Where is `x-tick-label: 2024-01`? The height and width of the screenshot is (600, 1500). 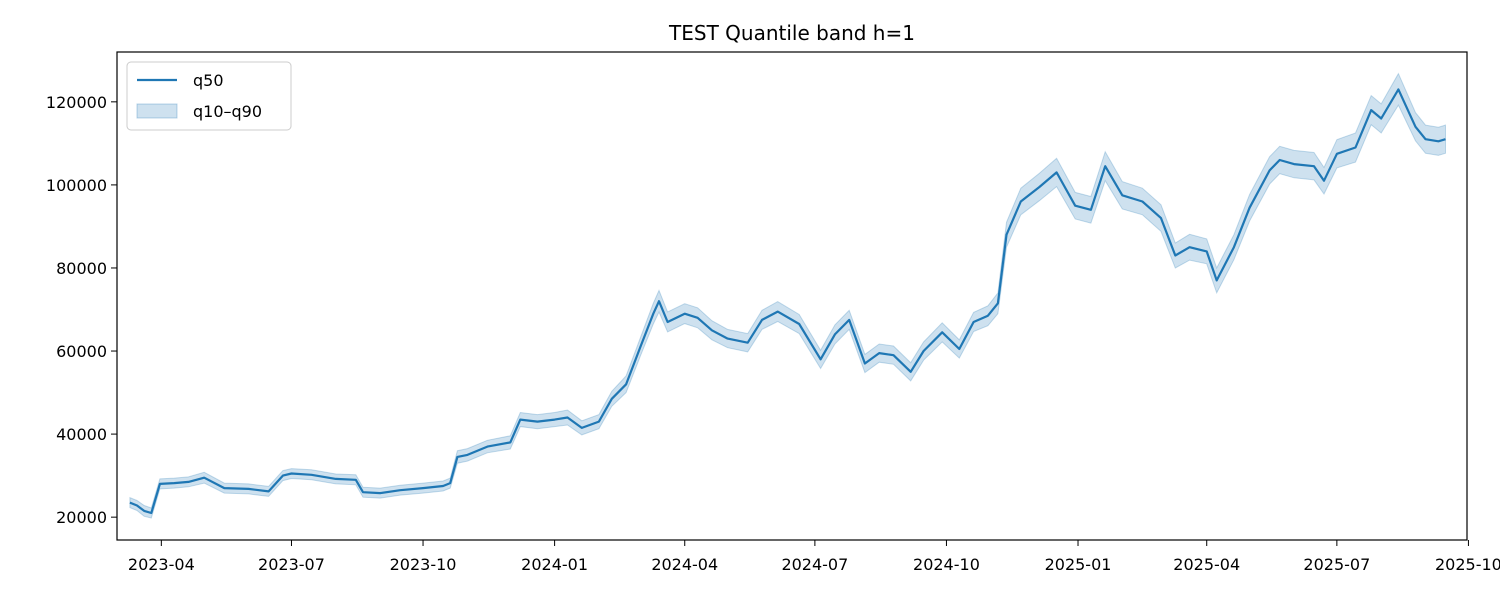 x-tick-label: 2024-01 is located at coordinates (554, 564).